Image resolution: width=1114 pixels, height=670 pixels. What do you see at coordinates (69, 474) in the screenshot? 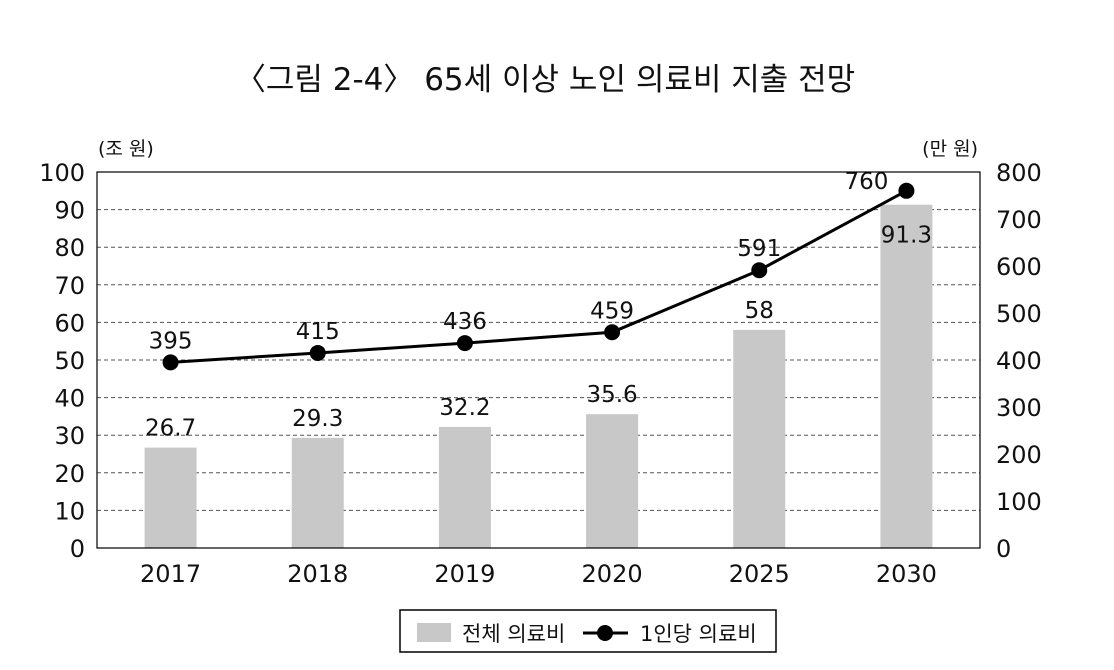
I see `left-tick-label: 20` at bounding box center [69, 474].